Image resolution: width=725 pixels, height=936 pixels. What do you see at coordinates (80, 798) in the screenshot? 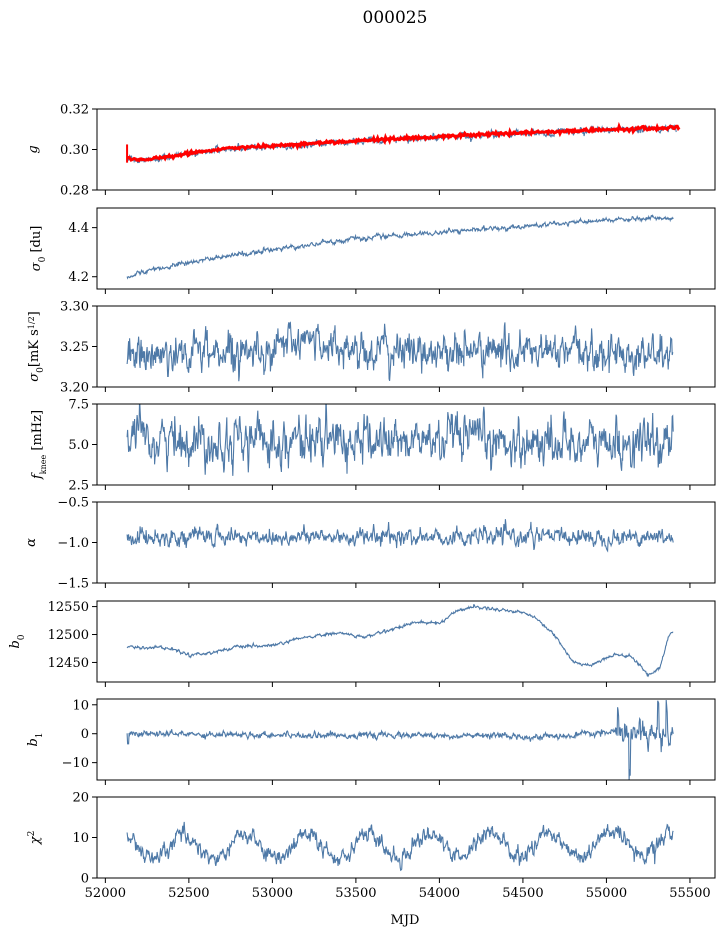
I see `y-tick-label: 20` at bounding box center [80, 798].